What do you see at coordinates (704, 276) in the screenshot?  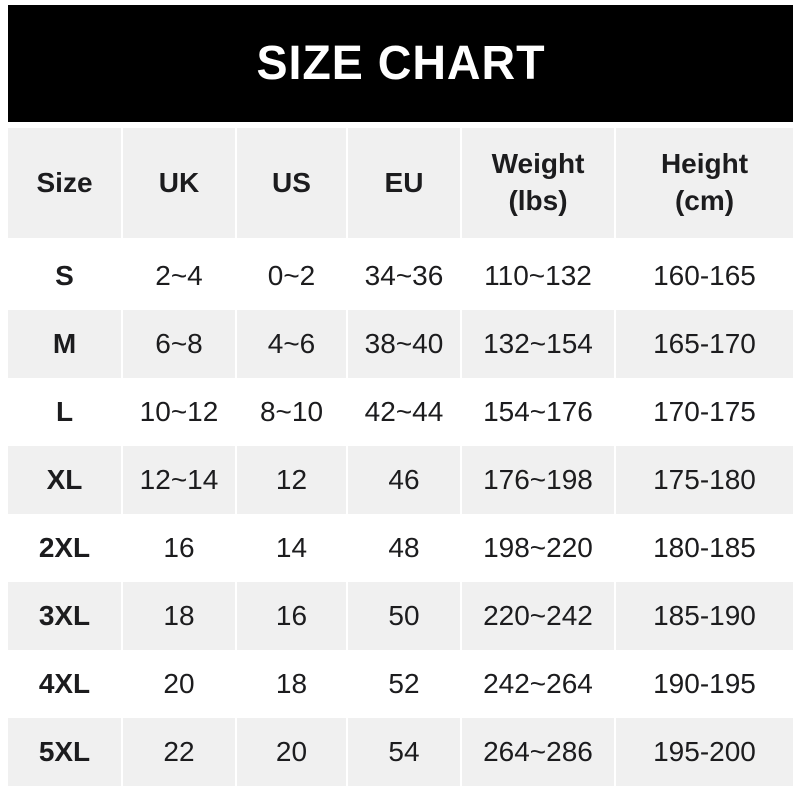 I see `height-cell: 160-165` at bounding box center [704, 276].